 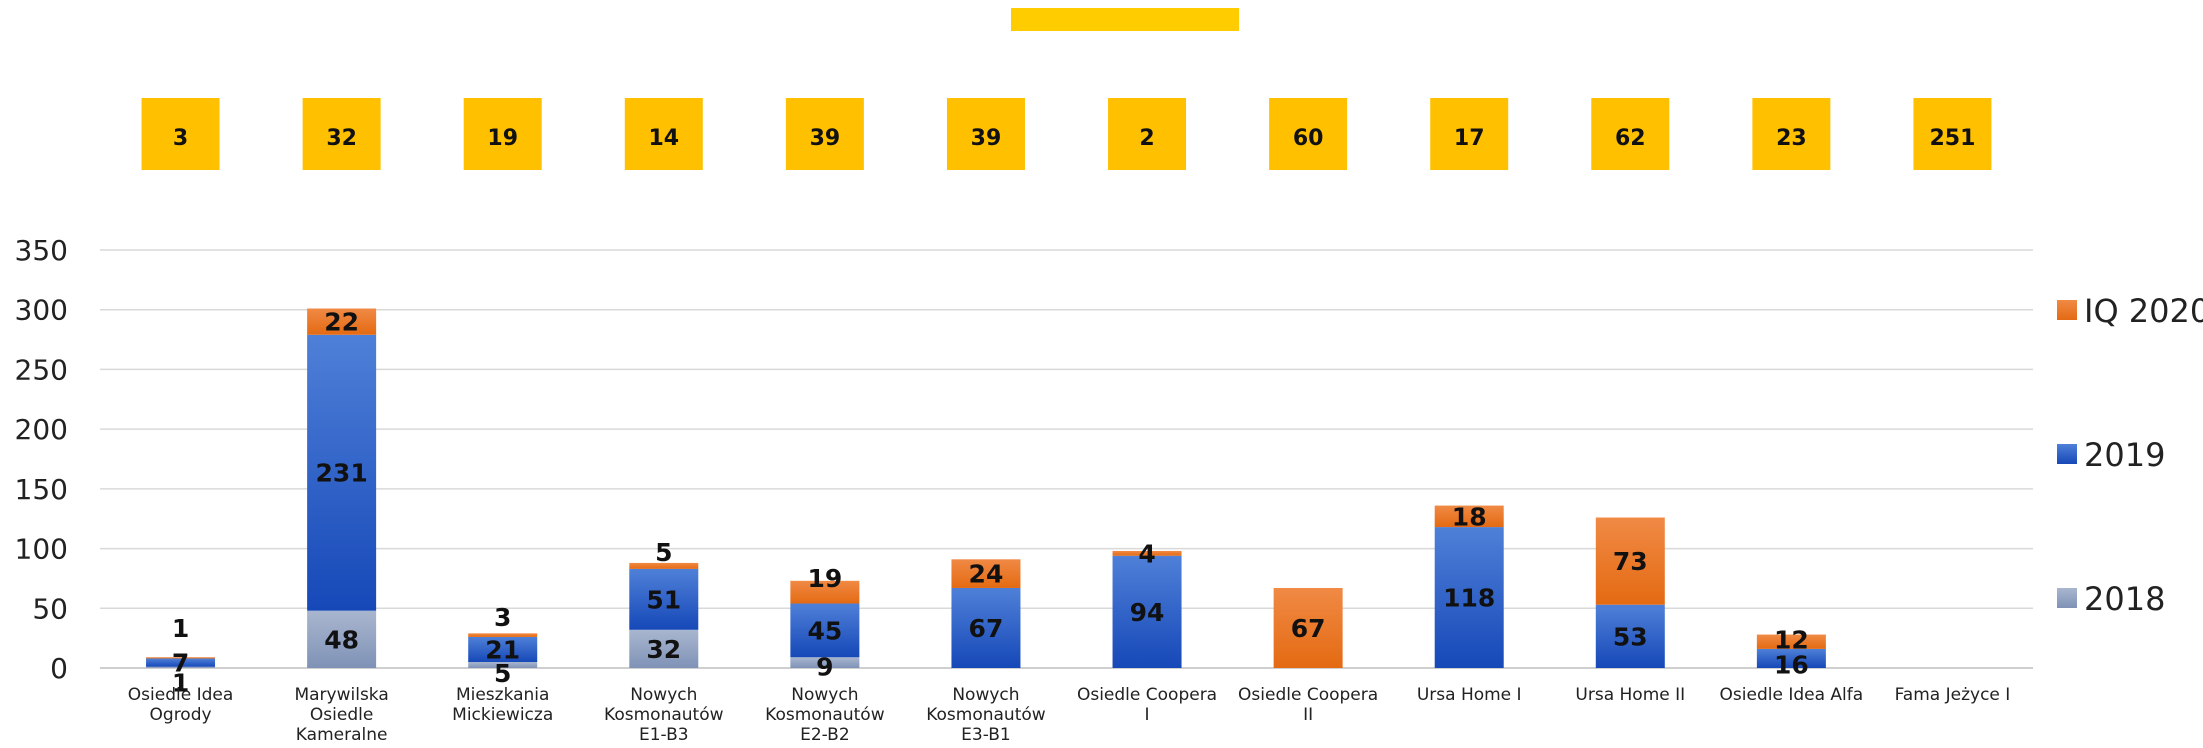 I want to click on data-label: 4, so click(x=1146, y=553).